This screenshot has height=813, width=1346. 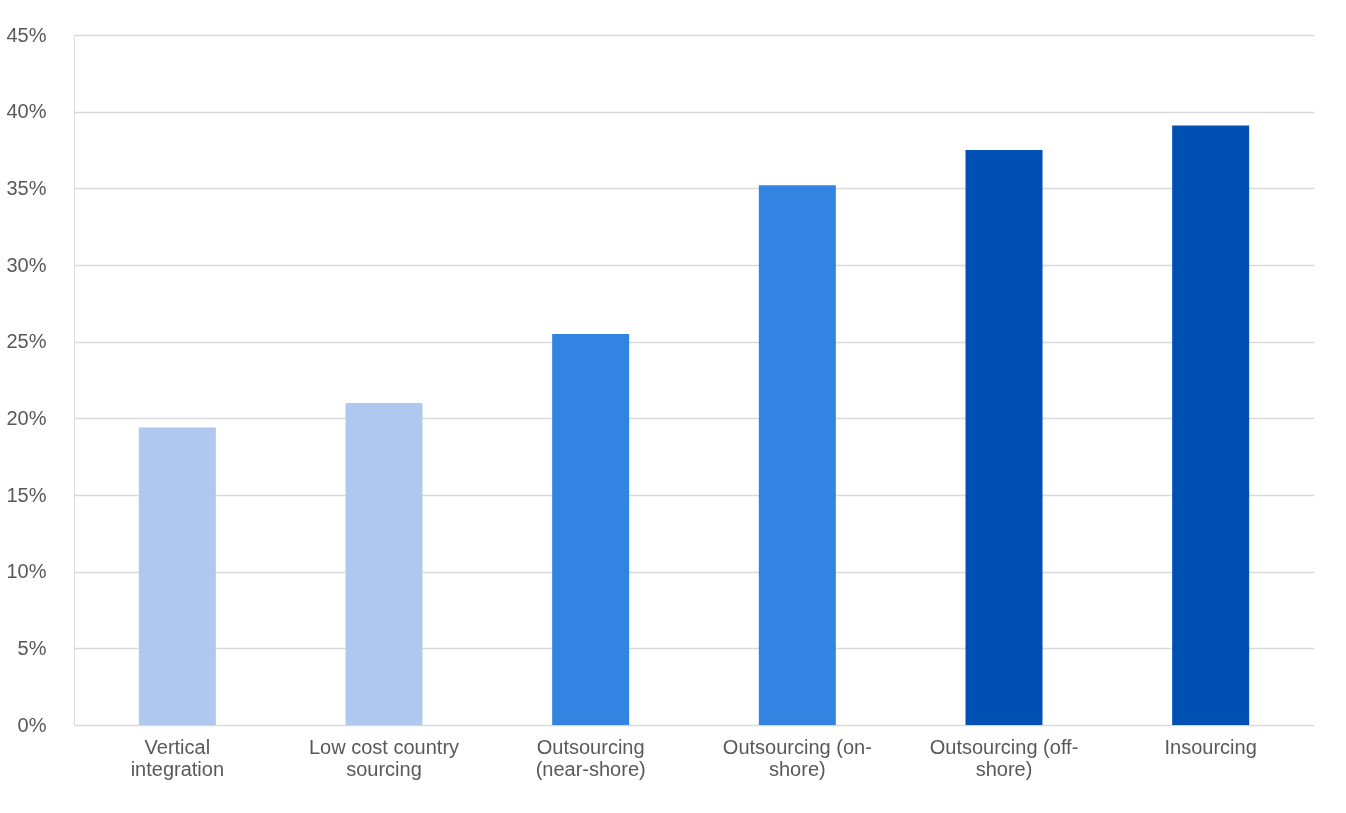 I want to click on y-tick-label: 45%, so click(x=26, y=34).